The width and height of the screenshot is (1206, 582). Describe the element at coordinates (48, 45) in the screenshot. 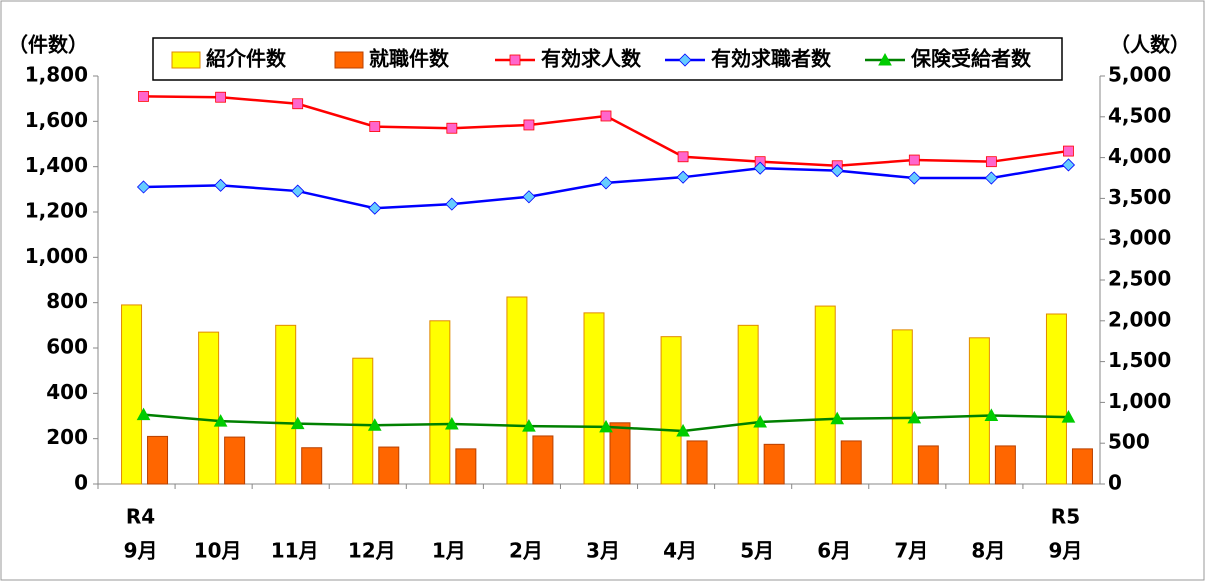

I see `y-axis-label: （件数）` at that location.